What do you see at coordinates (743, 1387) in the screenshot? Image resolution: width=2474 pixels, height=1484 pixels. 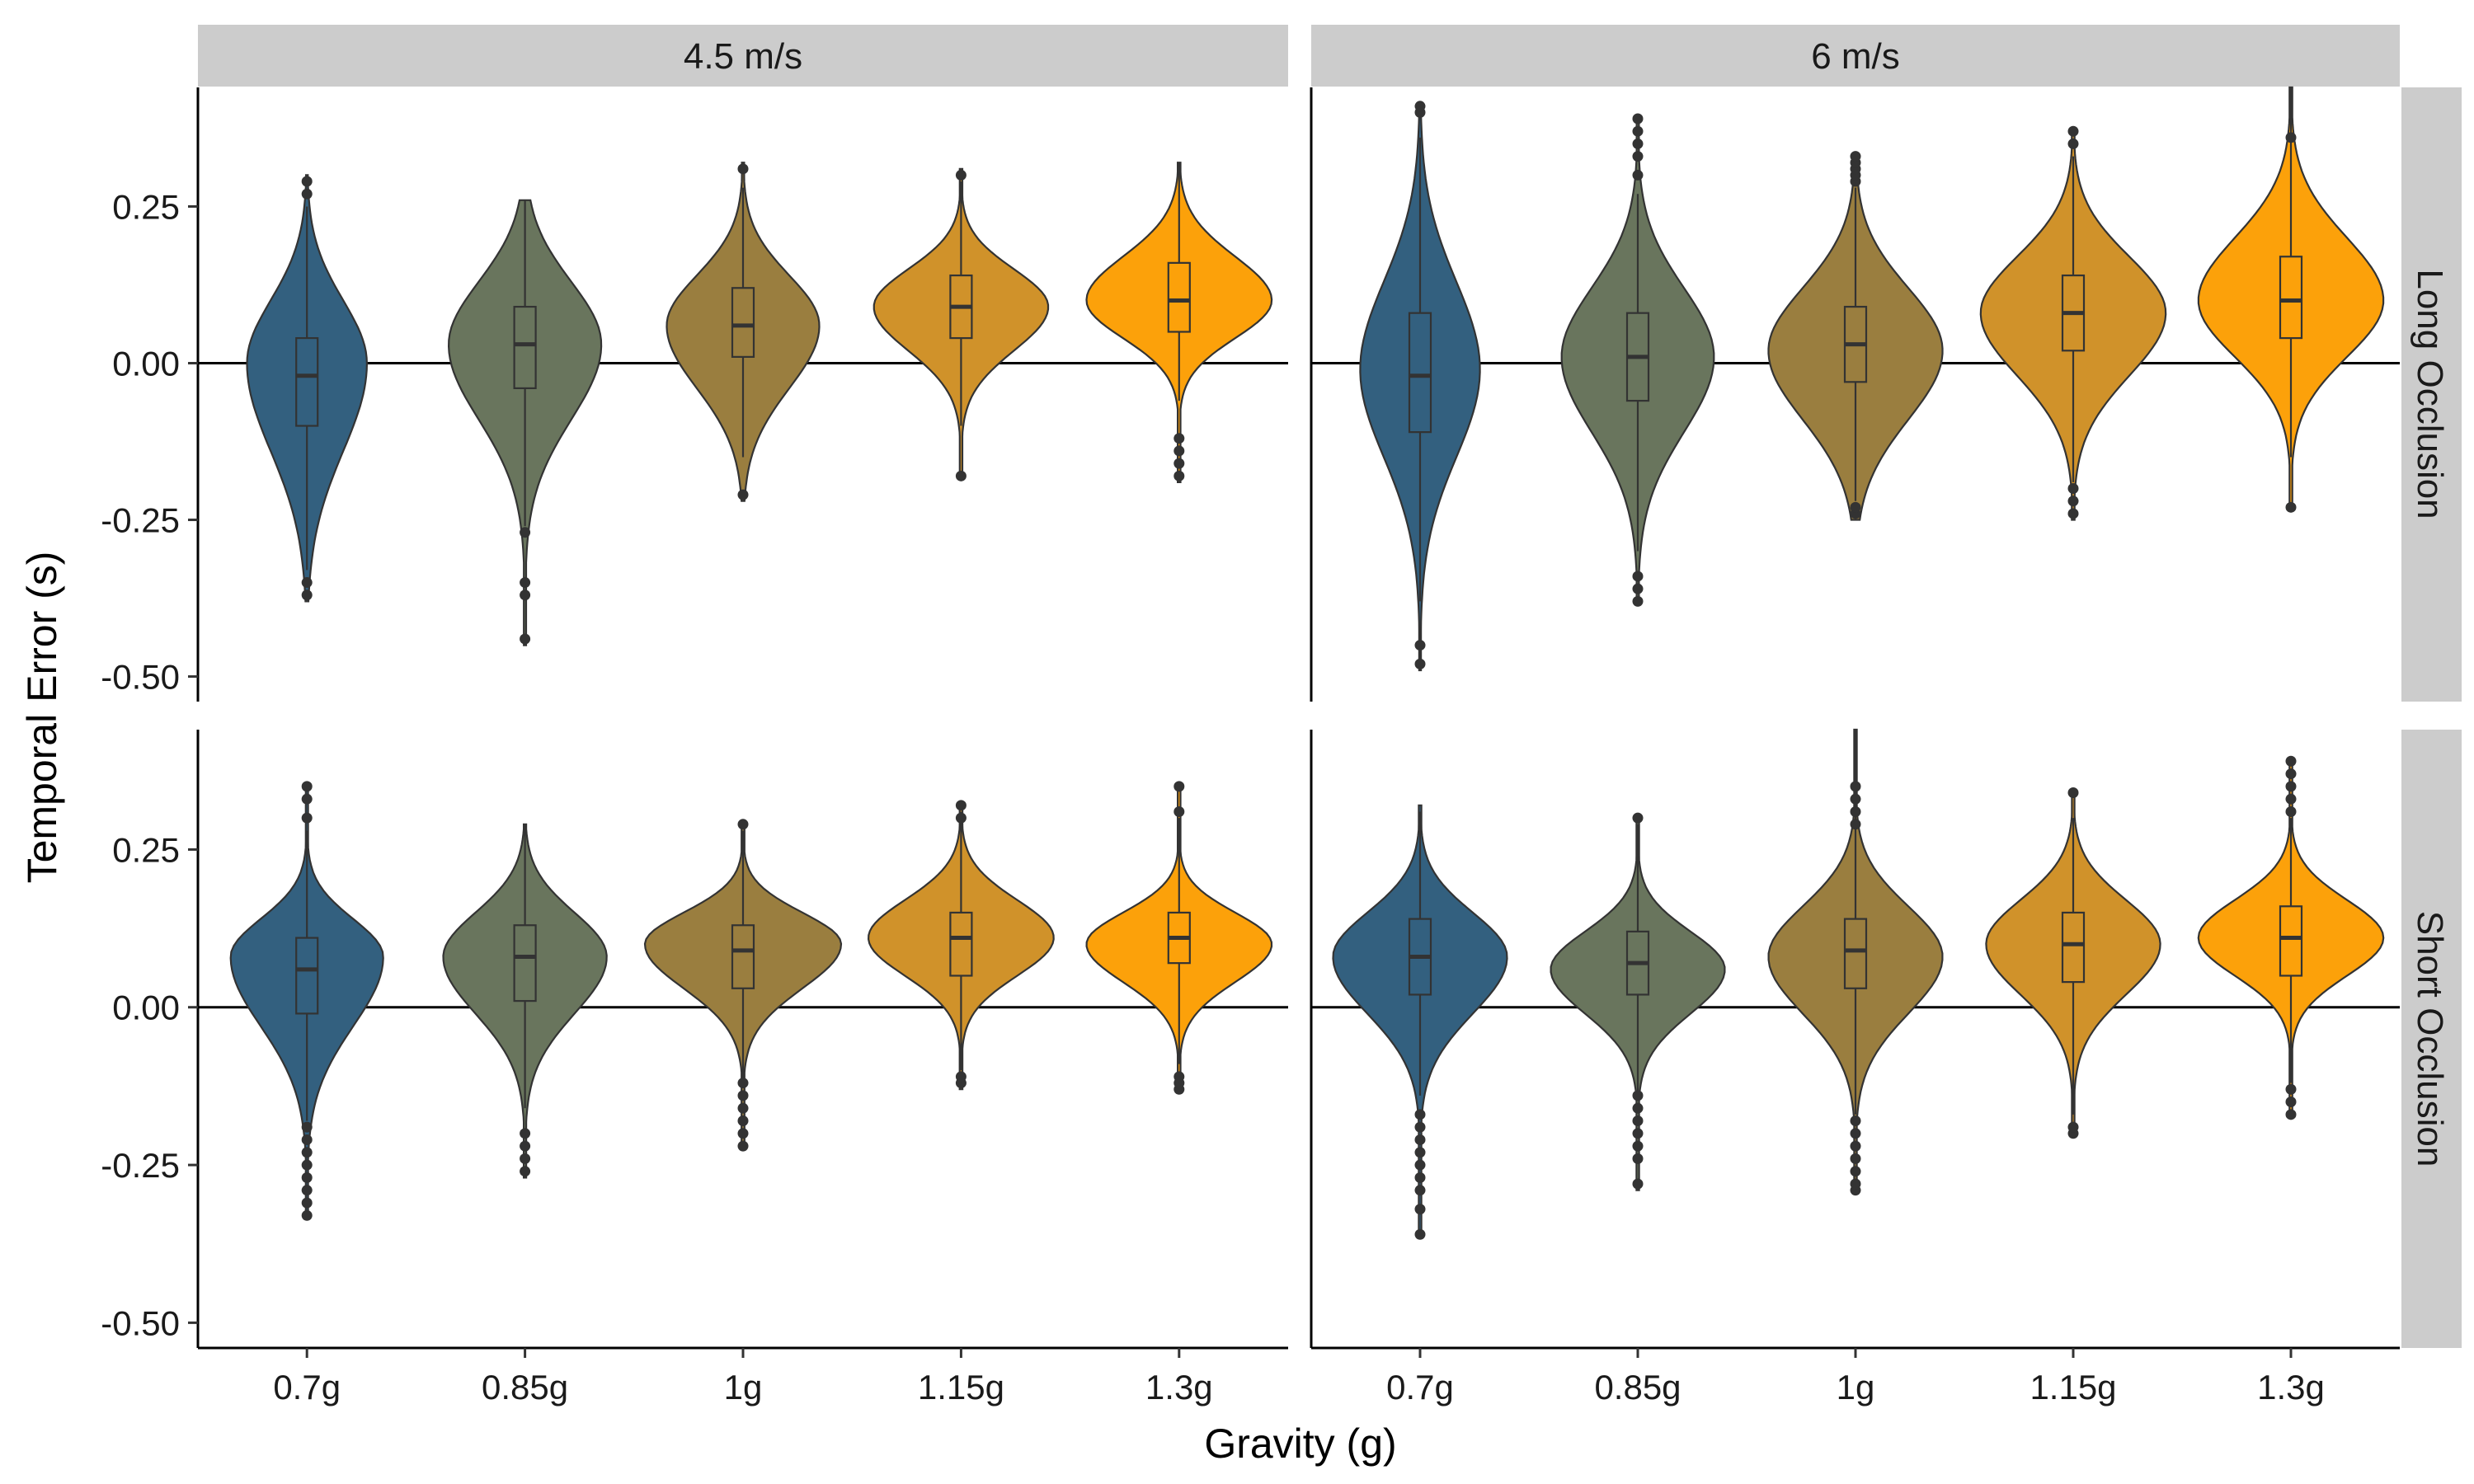 I see `x-tick-label: 1g` at bounding box center [743, 1387].